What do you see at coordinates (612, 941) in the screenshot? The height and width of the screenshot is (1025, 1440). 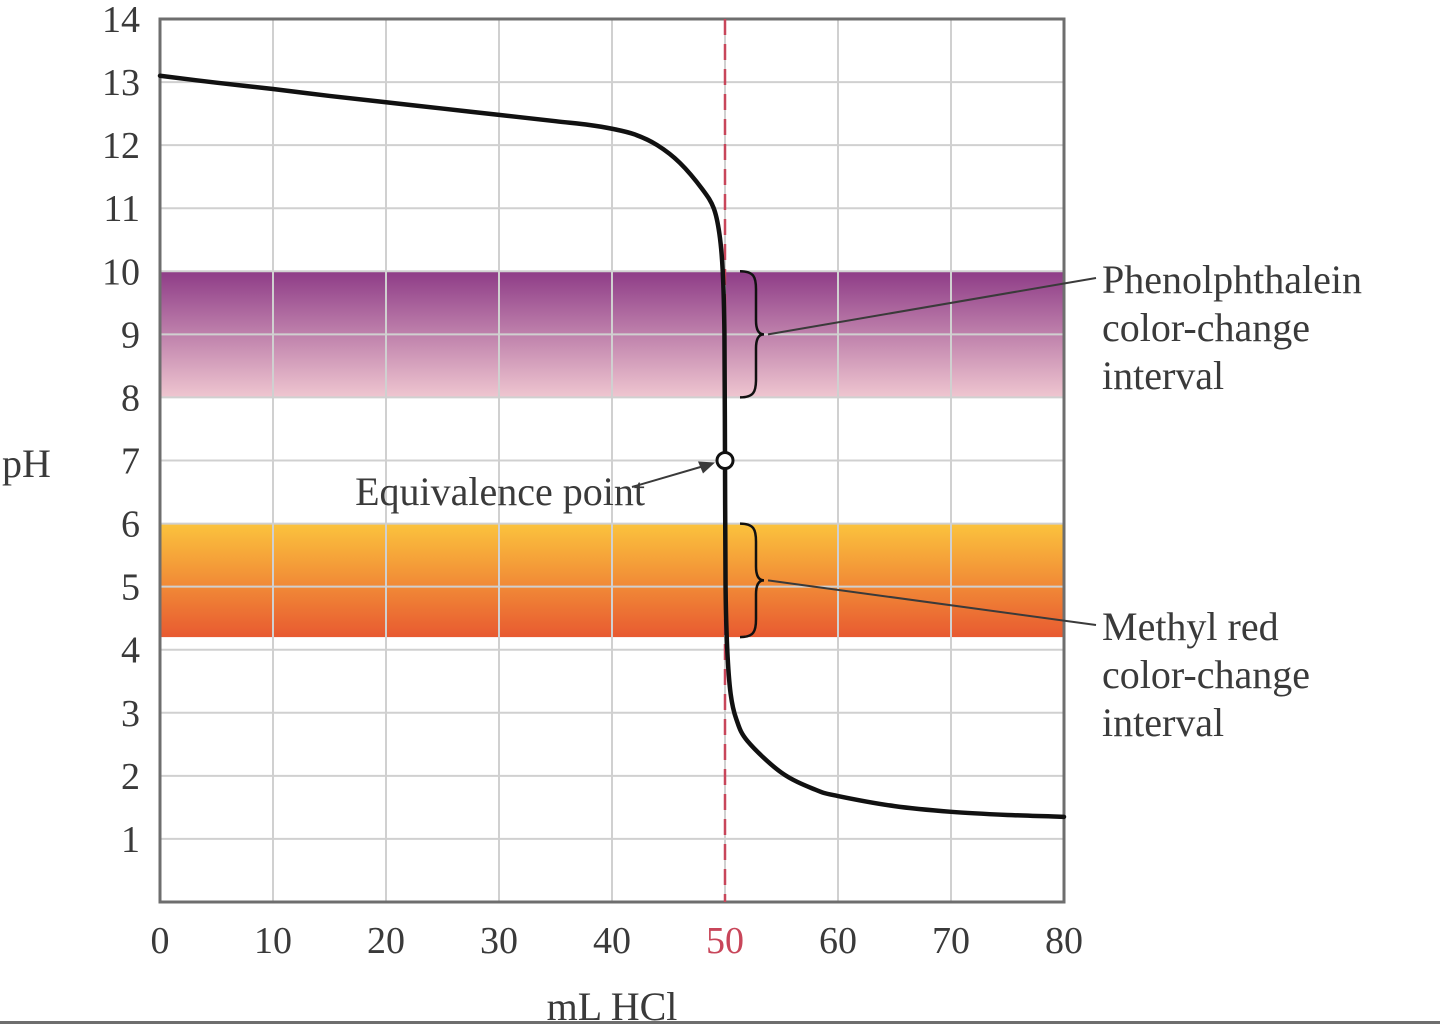 I see `x-tick-label: 40` at bounding box center [612, 941].